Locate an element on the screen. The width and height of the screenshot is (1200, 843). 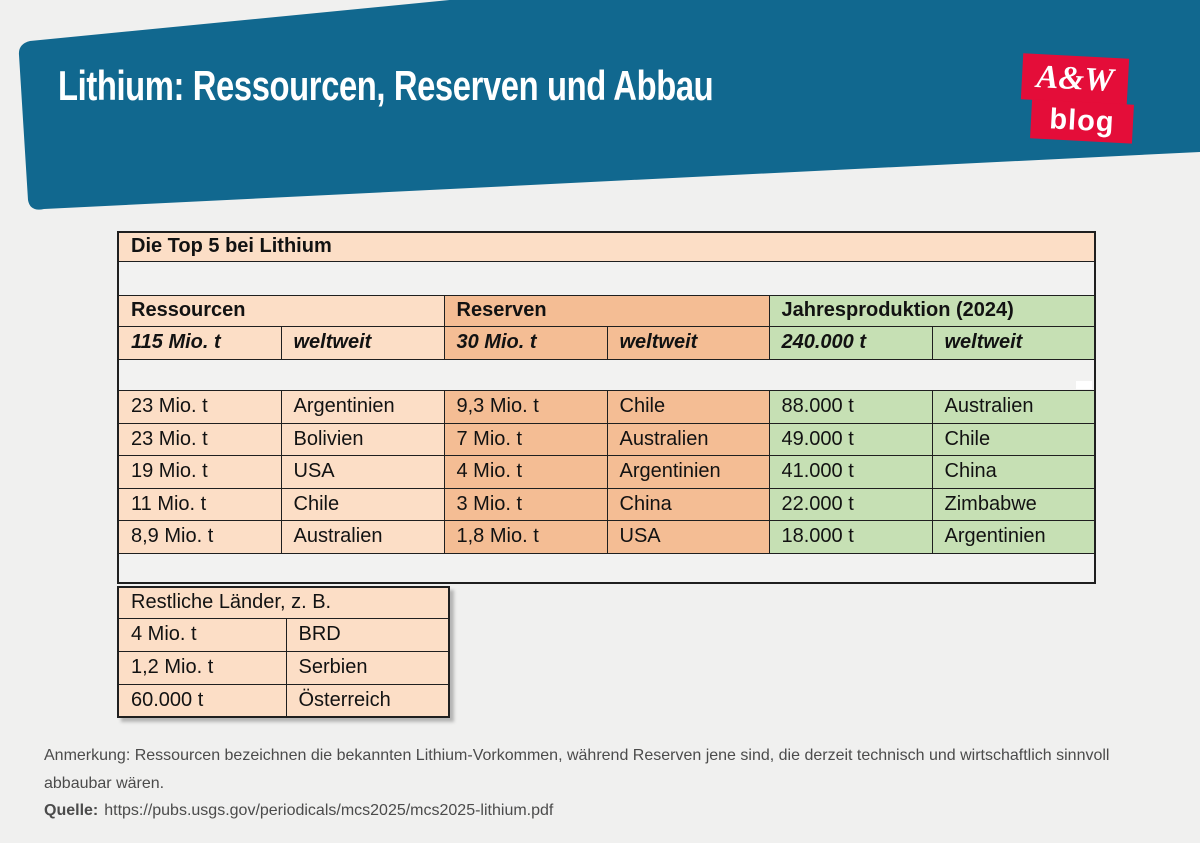
resource-country-cell: Argentinien is located at coordinates (362, 406).